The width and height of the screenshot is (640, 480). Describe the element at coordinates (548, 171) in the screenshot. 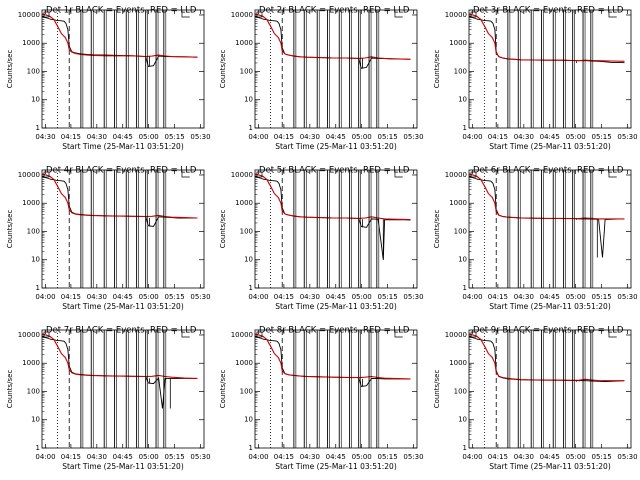

I see `chart-title: Det 6r BLACK = Events, RED = LLD` at that location.